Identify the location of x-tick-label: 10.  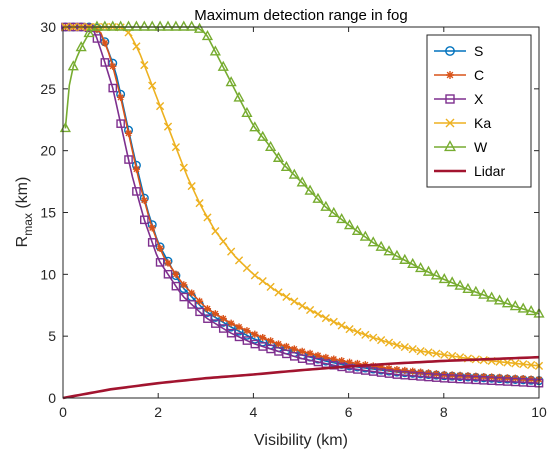
(539, 412).